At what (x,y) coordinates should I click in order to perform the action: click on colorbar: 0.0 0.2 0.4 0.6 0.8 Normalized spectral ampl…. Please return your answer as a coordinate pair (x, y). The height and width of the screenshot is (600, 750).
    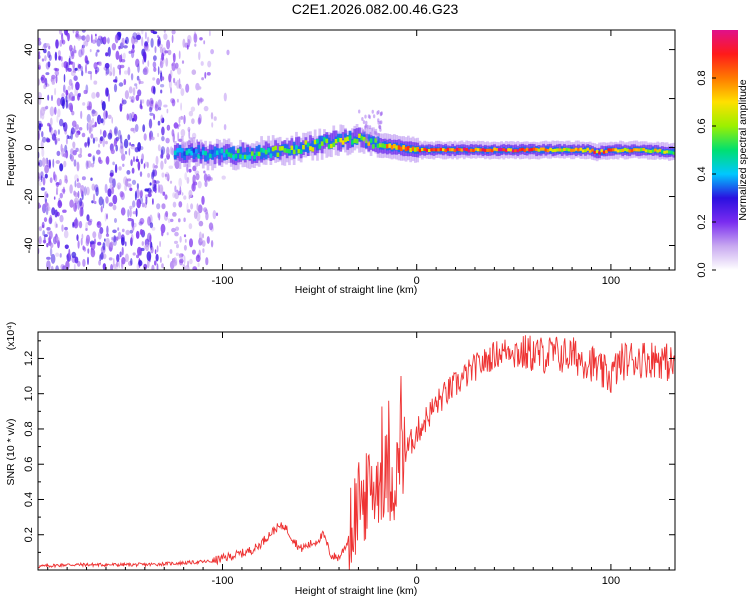
    Looking at the image, I should click on (722, 154).